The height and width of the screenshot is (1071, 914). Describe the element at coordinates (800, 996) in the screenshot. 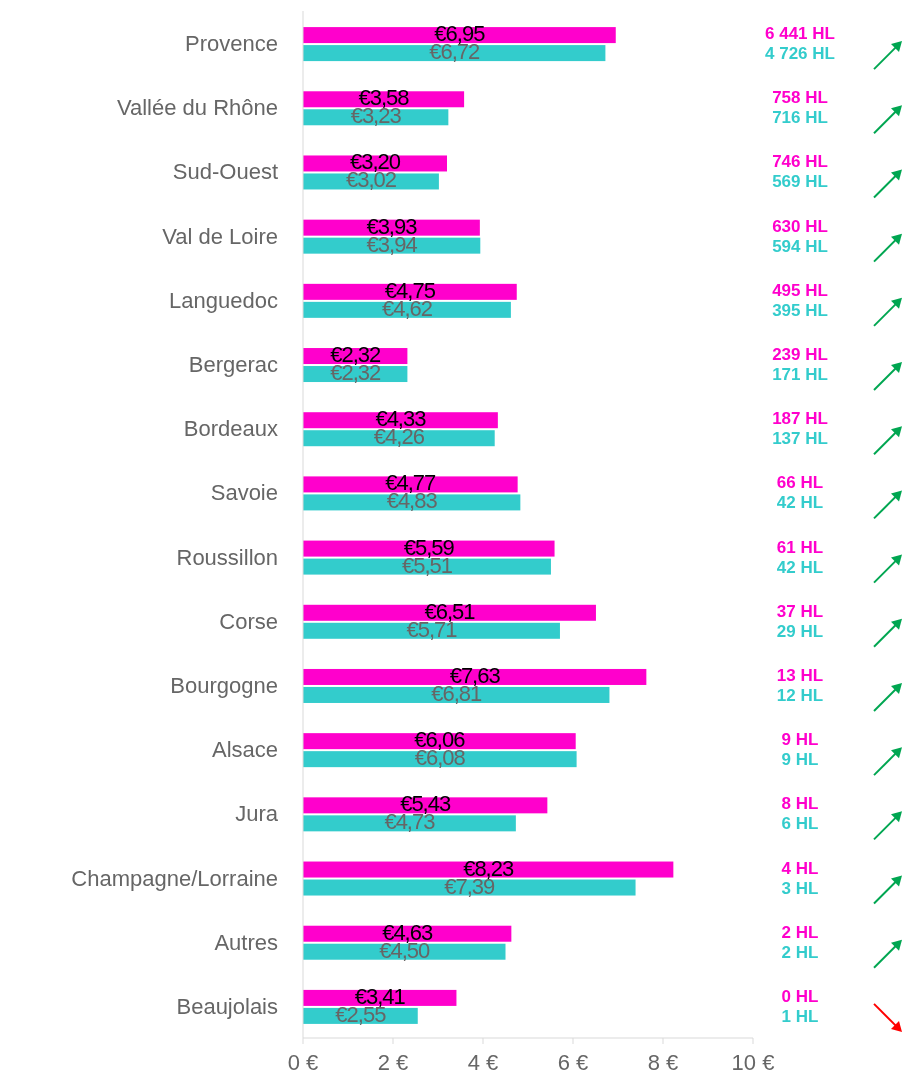

I see `text: 0 HL` at that location.